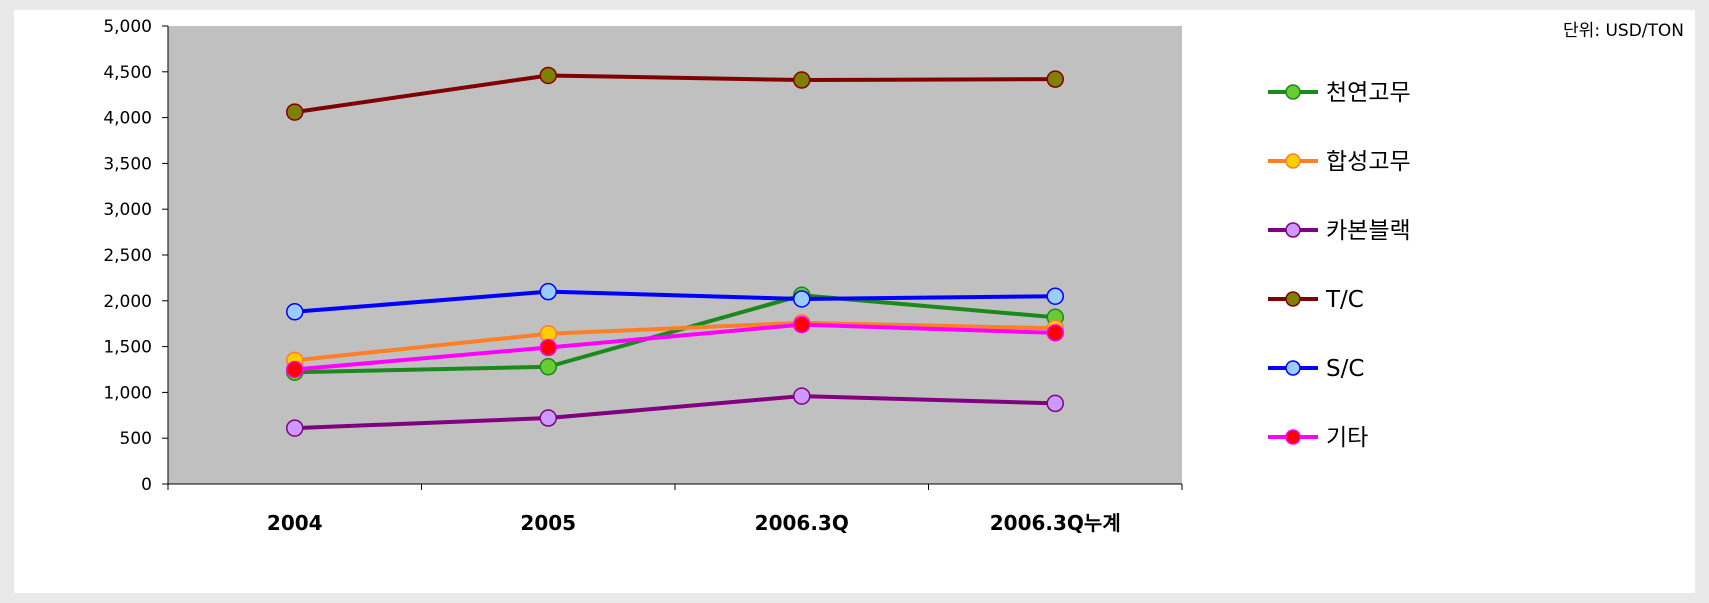  What do you see at coordinates (136, 439) in the screenshot?
I see `y-tick-label: 500` at bounding box center [136, 439].